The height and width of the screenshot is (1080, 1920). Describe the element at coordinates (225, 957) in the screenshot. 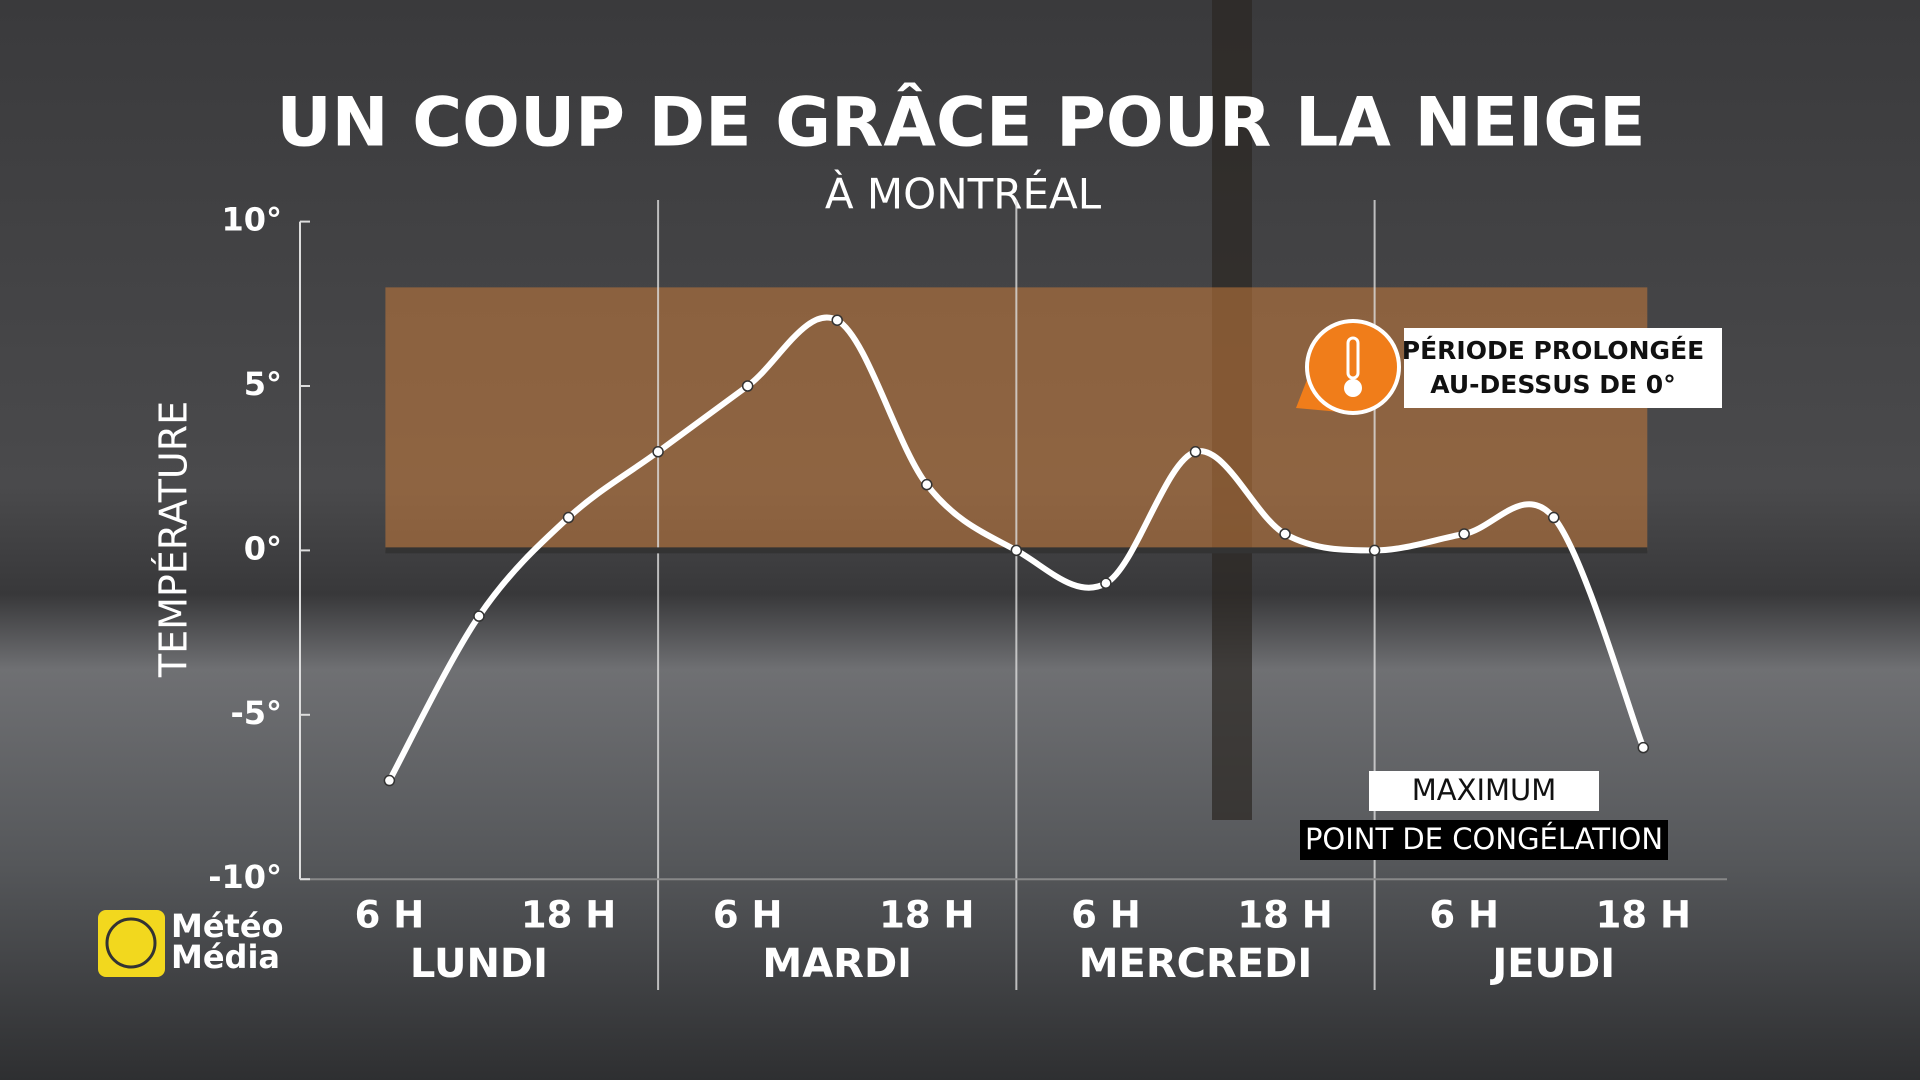

I see `logo-text: Média` at that location.